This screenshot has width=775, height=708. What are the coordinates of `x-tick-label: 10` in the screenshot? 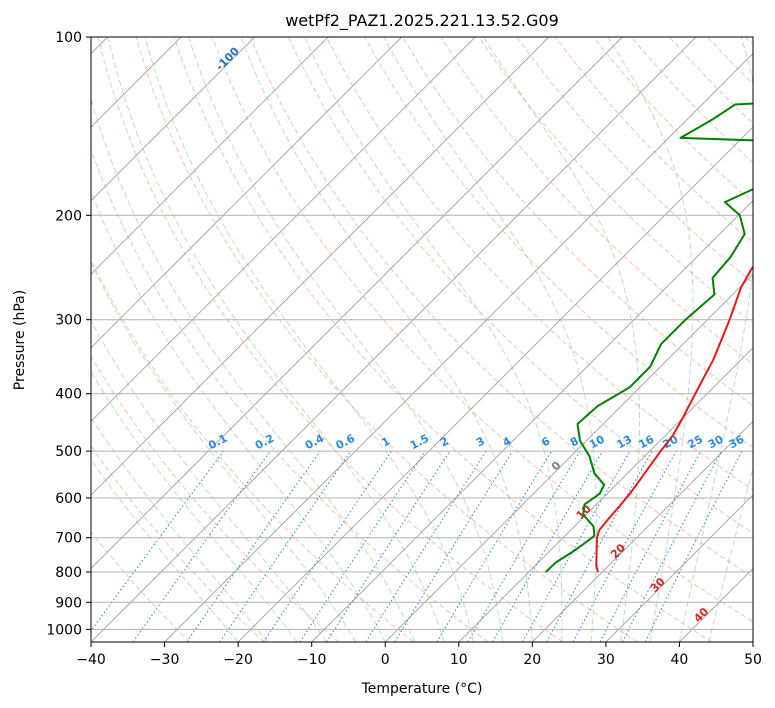 It's located at (459, 660).